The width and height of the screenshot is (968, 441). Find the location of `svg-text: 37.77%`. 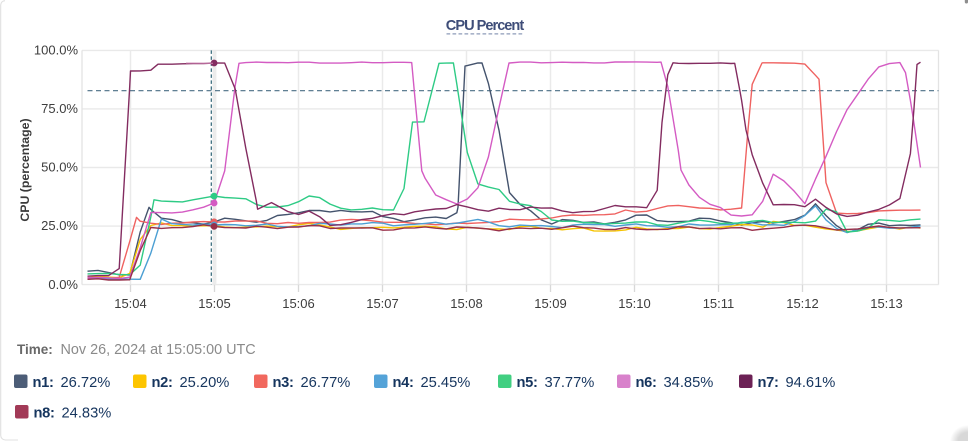

svg-text: 37.77% is located at coordinates (570, 383).